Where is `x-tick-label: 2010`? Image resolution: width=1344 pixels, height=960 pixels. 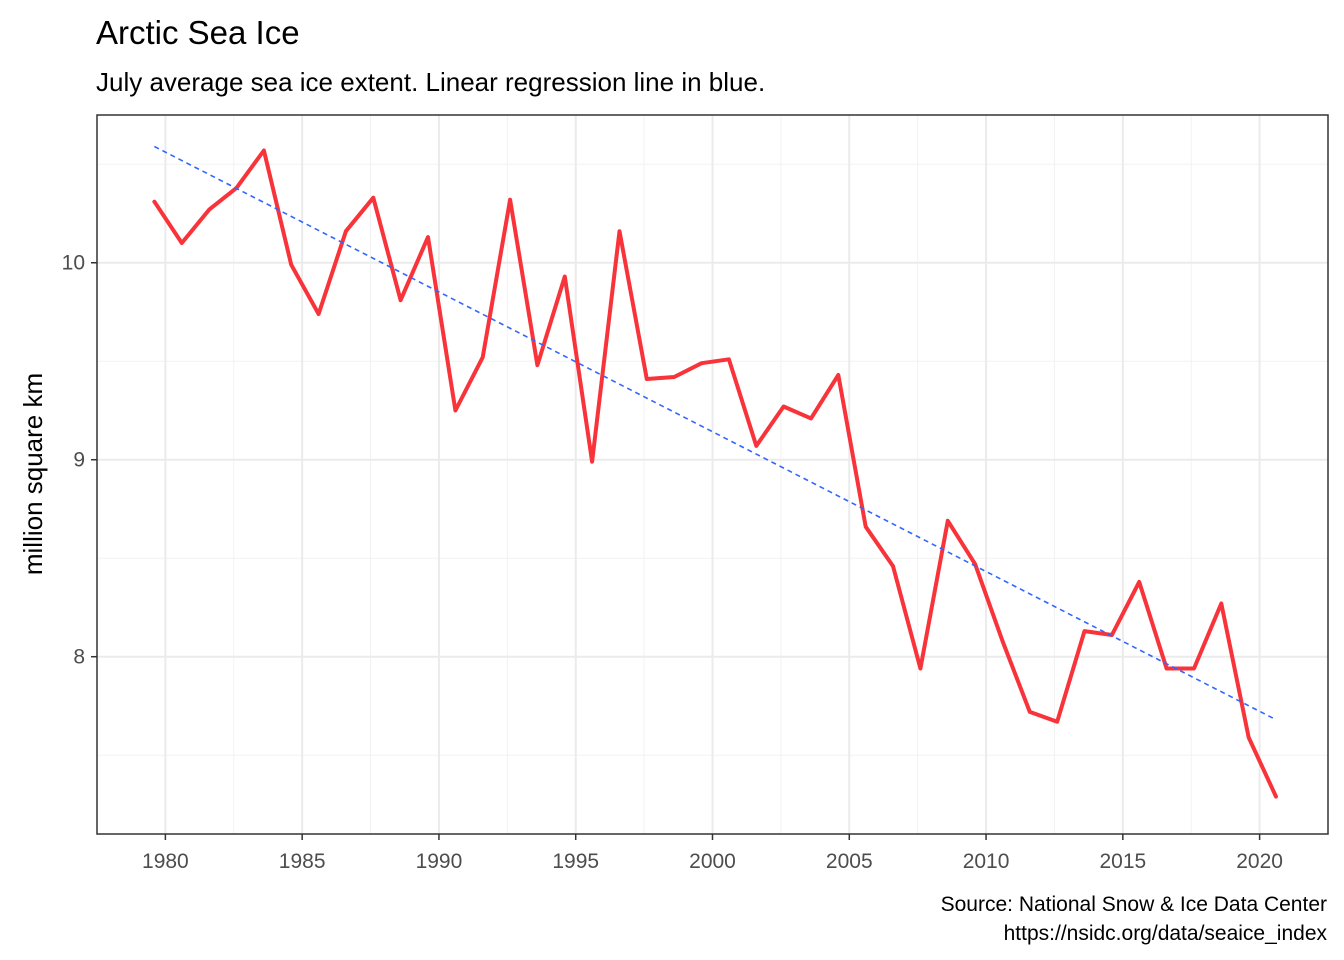 x-tick-label: 2010 is located at coordinates (986, 861).